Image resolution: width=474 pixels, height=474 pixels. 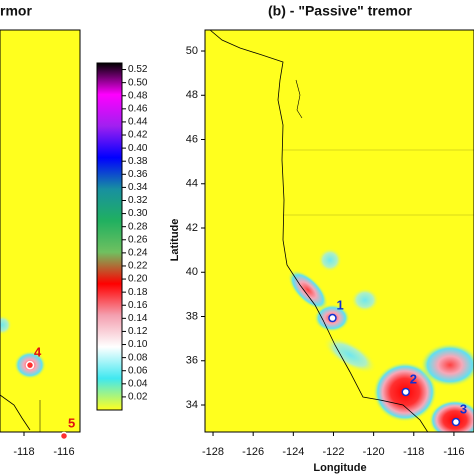 What do you see at coordinates (192, 51) in the screenshot?
I see `y-tick-label: 50` at bounding box center [192, 51].